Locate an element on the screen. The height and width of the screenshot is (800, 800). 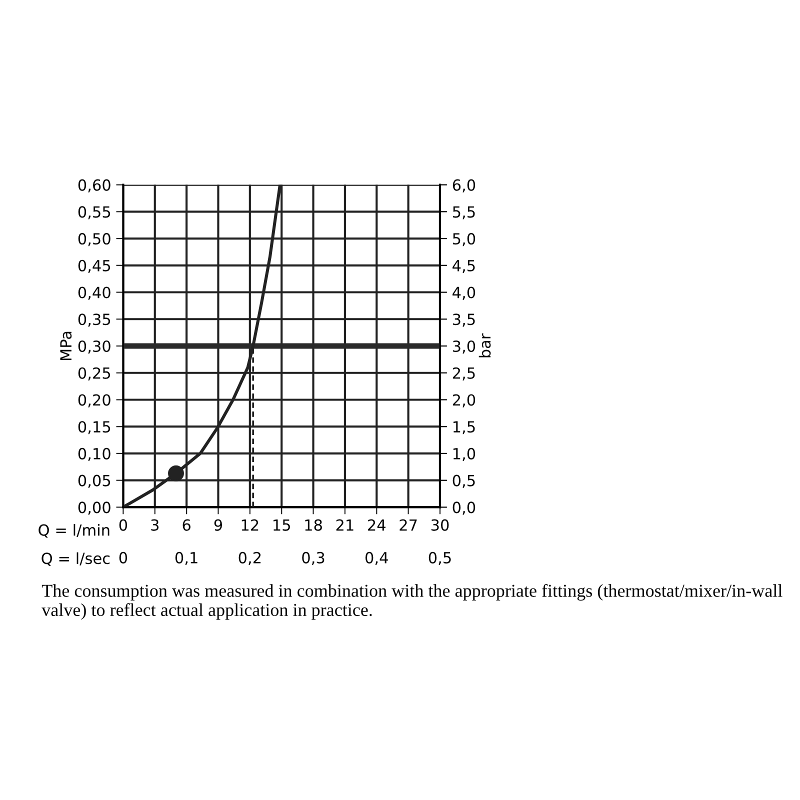
y2-tick-label: 2,5 is located at coordinates (463, 373).